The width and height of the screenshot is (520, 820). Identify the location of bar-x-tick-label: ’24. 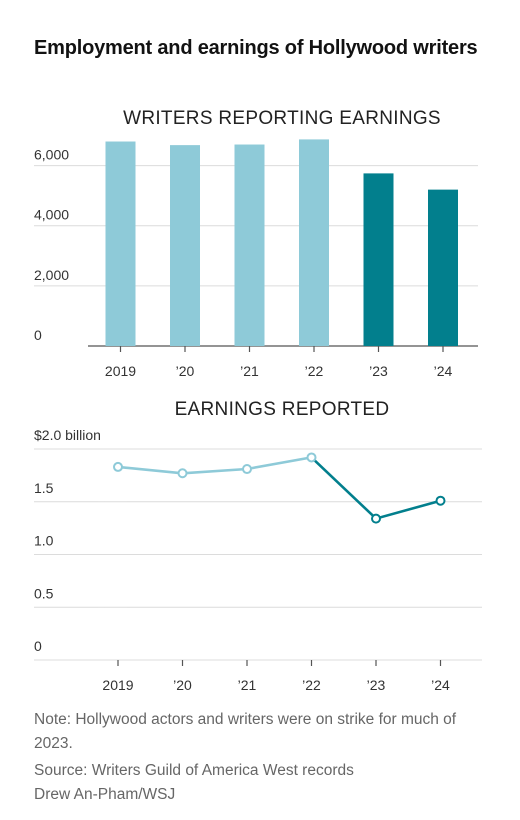
(443, 371).